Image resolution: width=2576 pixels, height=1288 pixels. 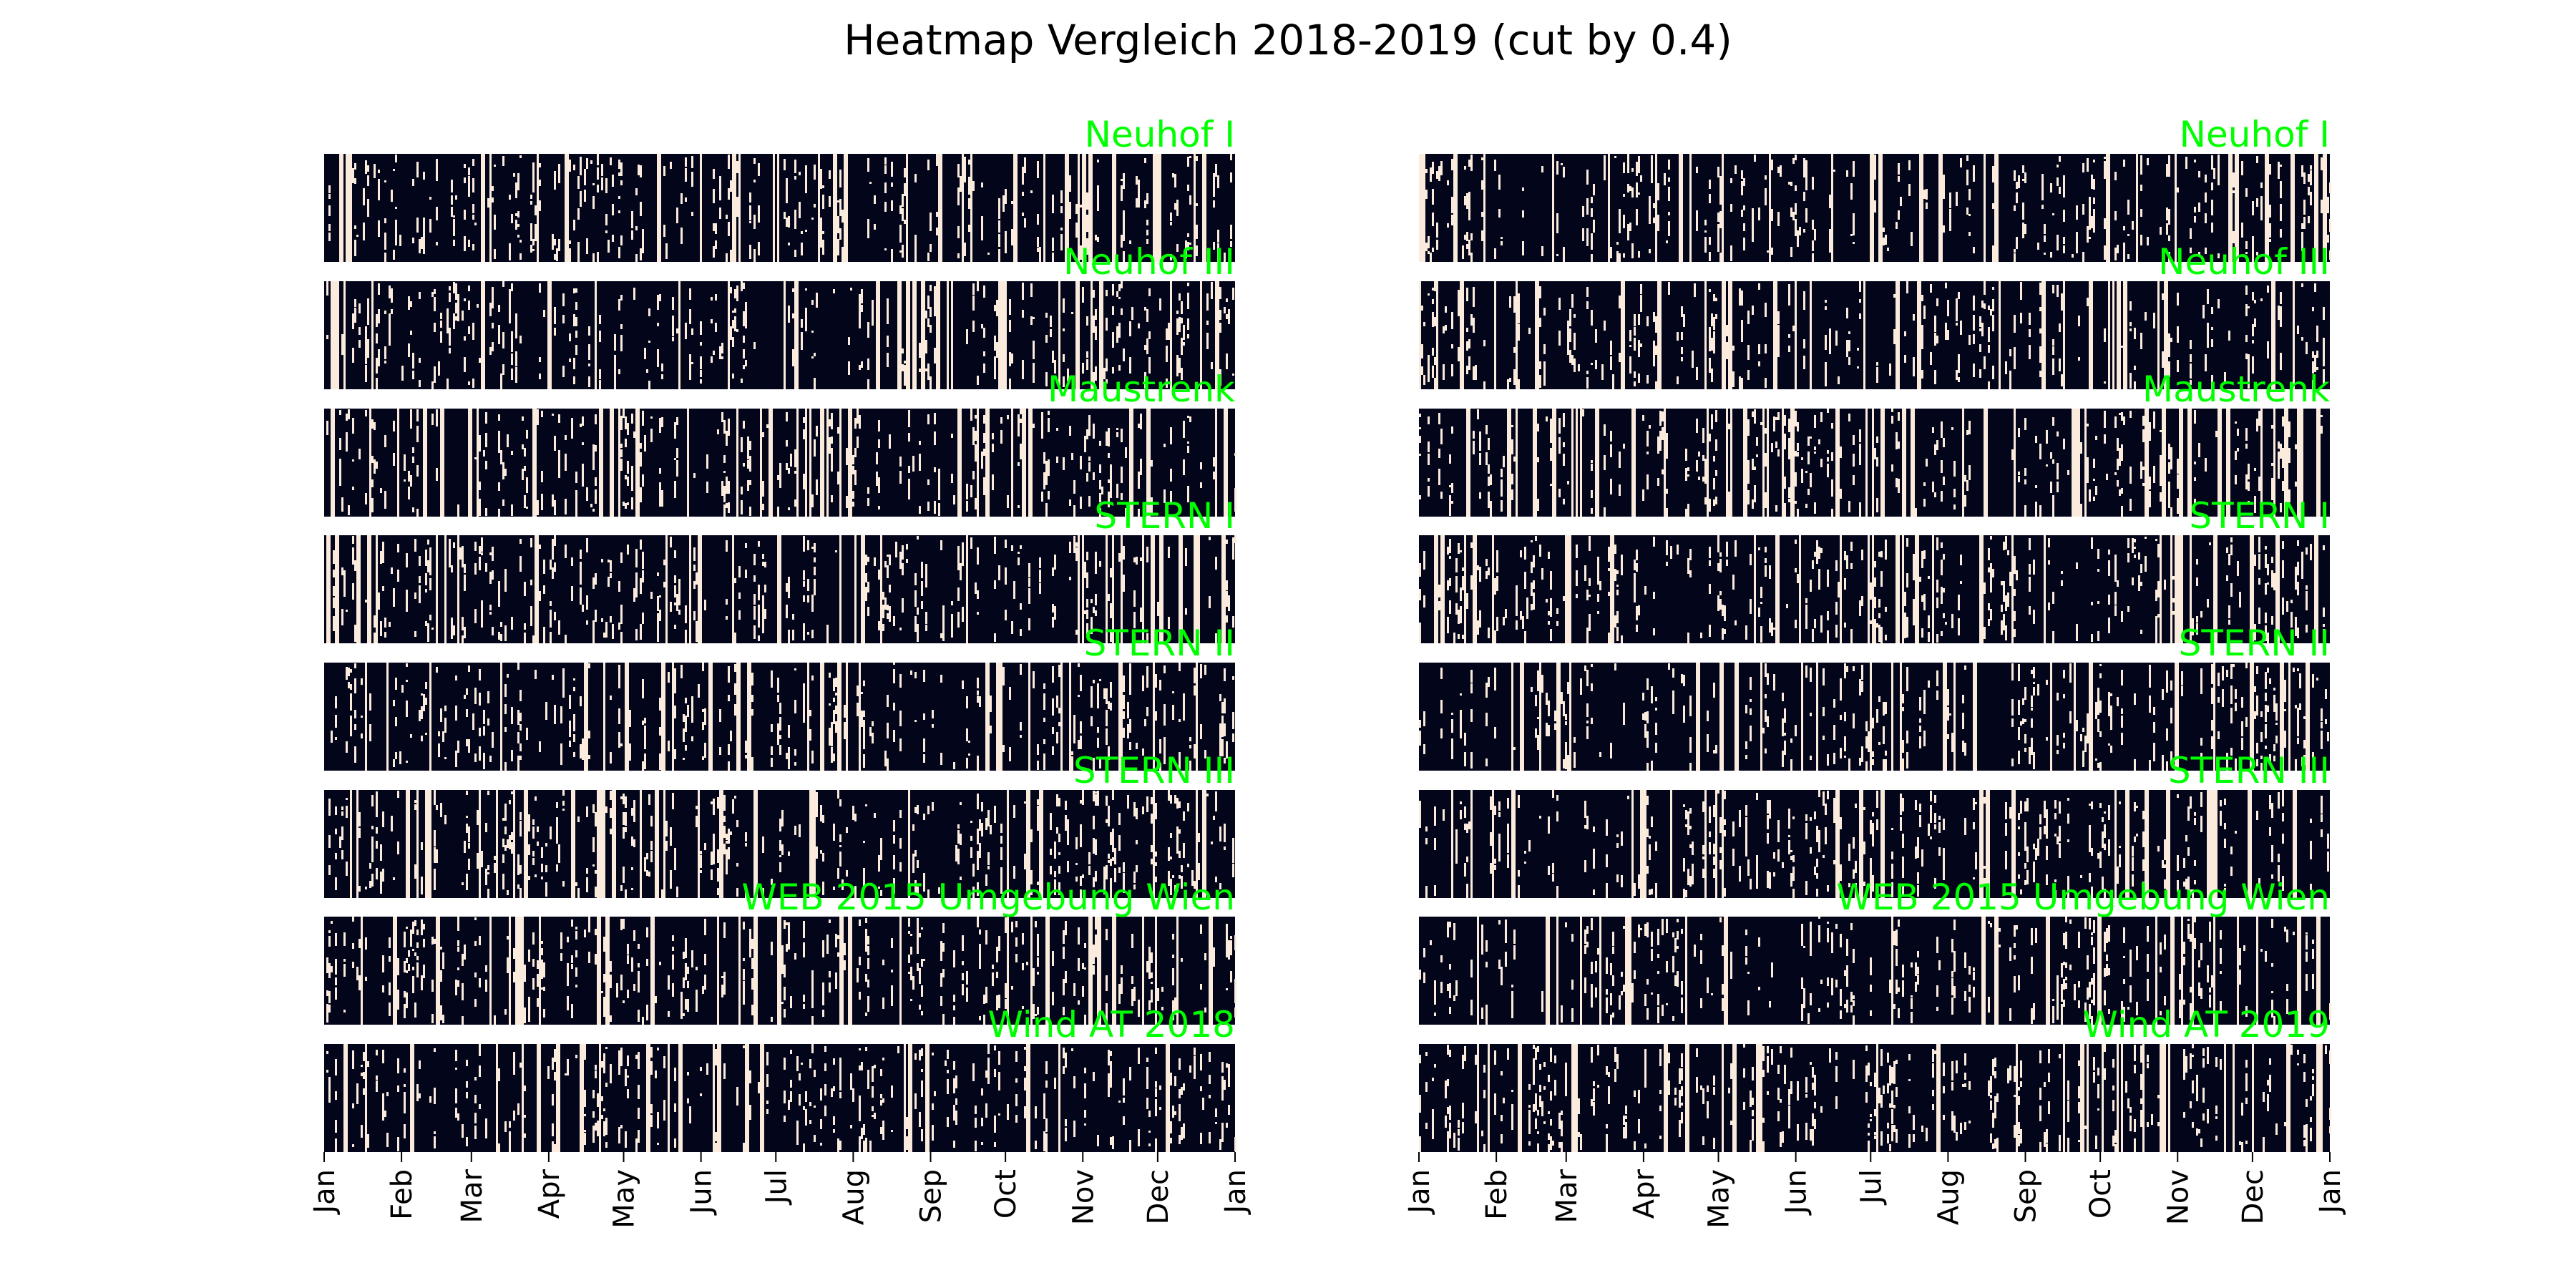 I want to click on heatmap-row: Wind AT 2018, so click(x=780, y=1078).